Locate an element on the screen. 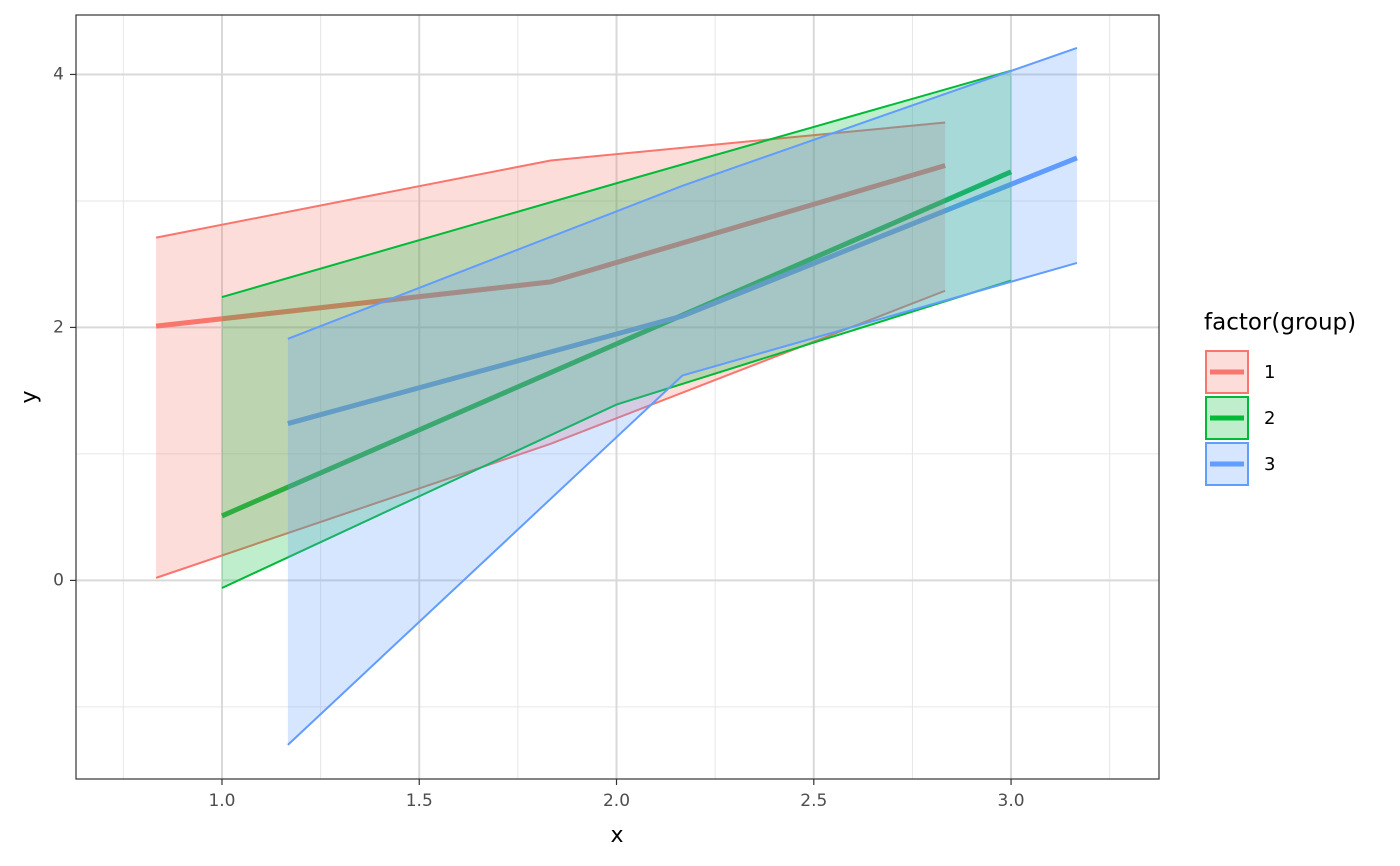 This screenshot has width=1400, height=866. legend-label: 2 is located at coordinates (1269, 418).